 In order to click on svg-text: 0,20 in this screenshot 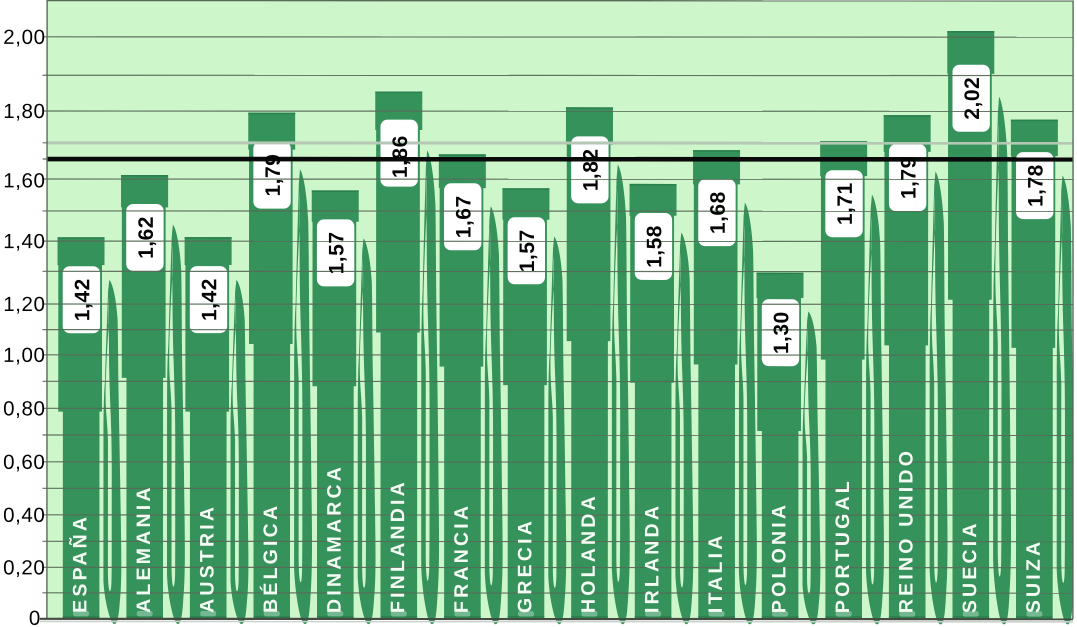, I will do `click(24, 567)`.